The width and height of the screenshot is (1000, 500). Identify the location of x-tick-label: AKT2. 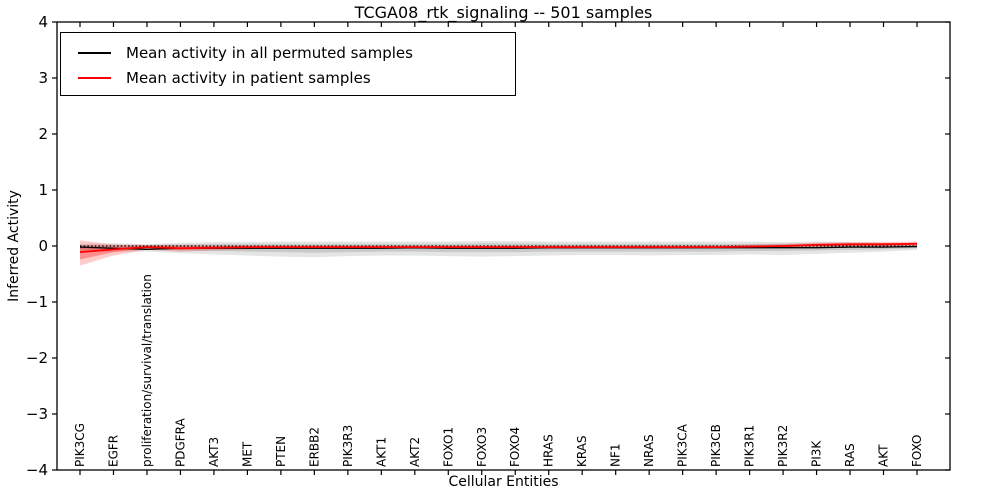
(415, 452).